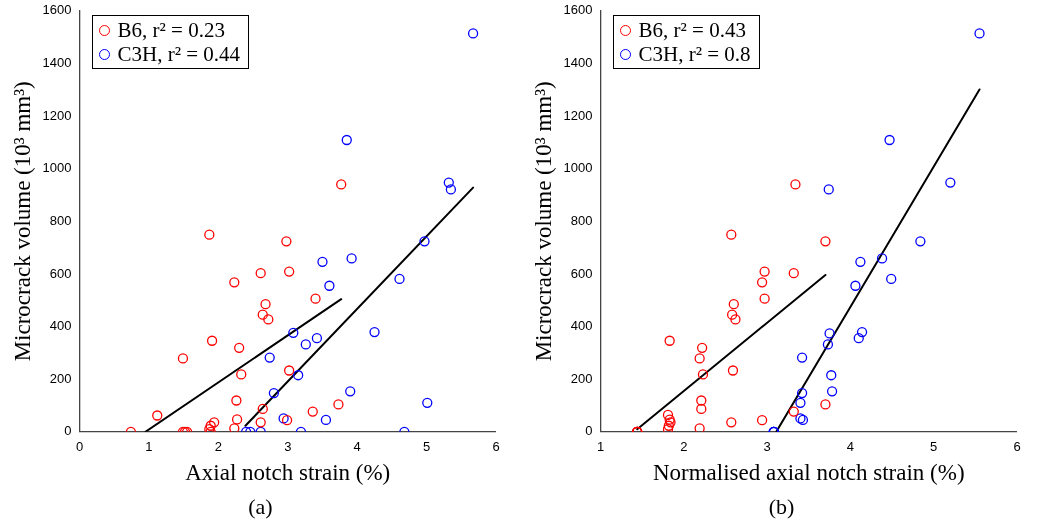  Describe the element at coordinates (179, 53) in the screenshot. I see `legend-label: C3H, r² = 0.44` at that location.